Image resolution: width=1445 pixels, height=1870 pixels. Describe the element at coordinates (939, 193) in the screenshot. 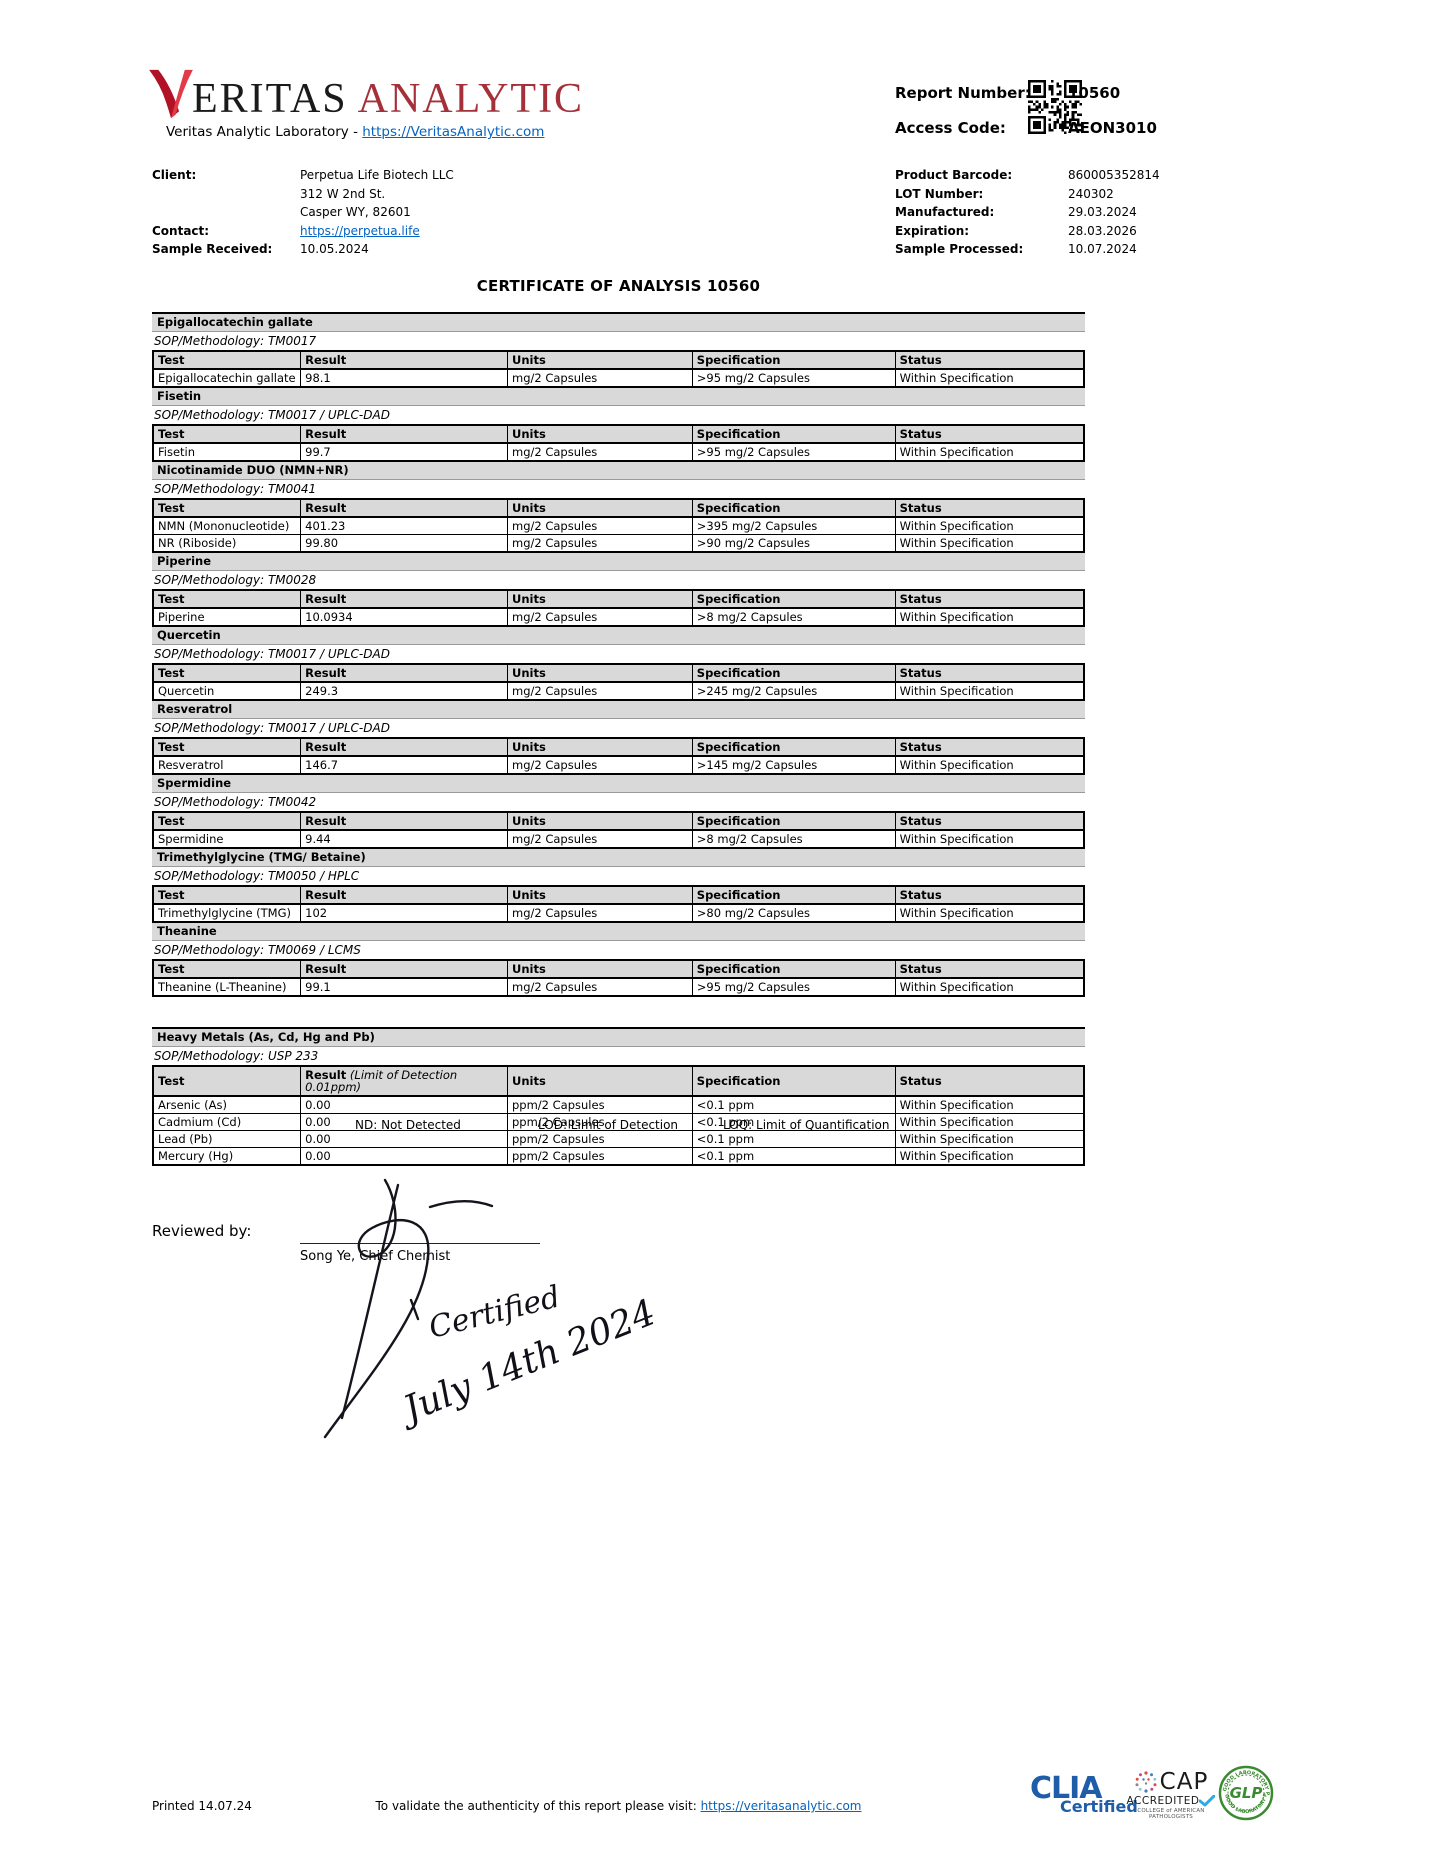

I see `lot-number-label: LOT Number:` at that location.